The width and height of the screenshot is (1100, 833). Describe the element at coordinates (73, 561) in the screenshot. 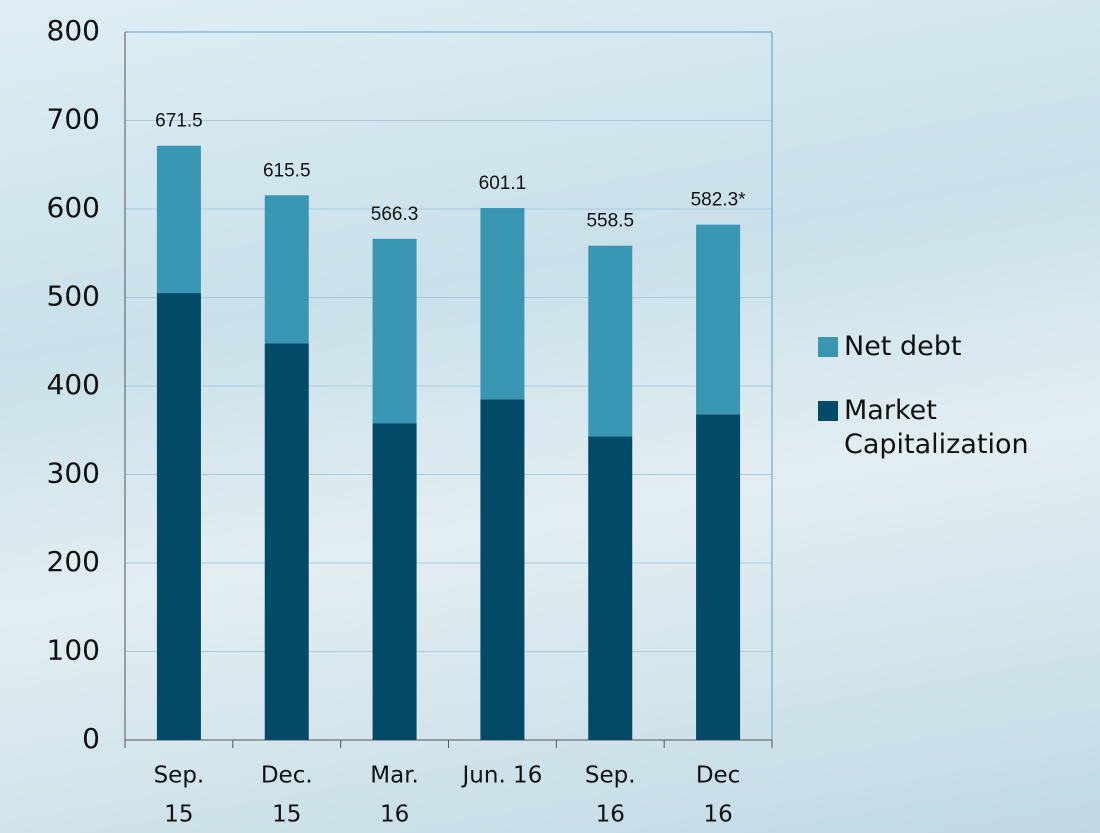

I see `y-tick-label: 200` at that location.